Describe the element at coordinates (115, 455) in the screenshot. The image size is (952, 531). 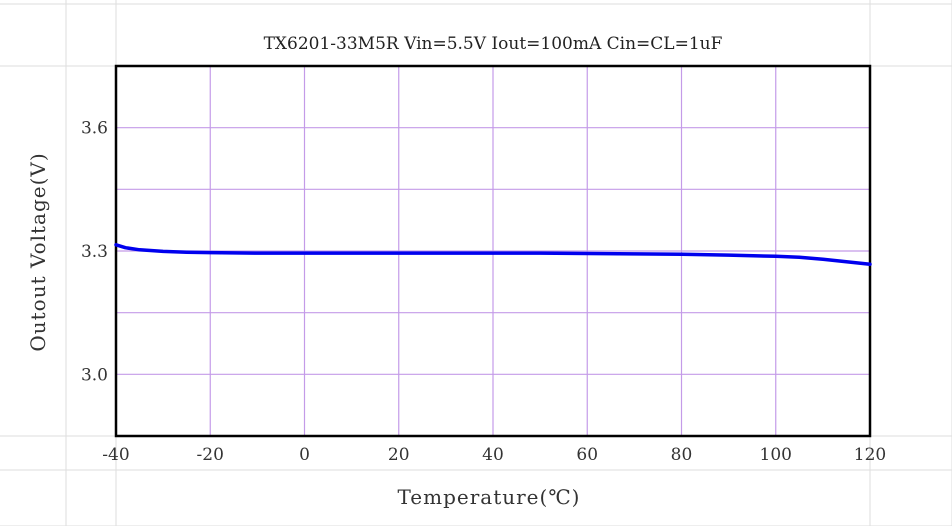
I see `x-tick-label: -40` at that location.